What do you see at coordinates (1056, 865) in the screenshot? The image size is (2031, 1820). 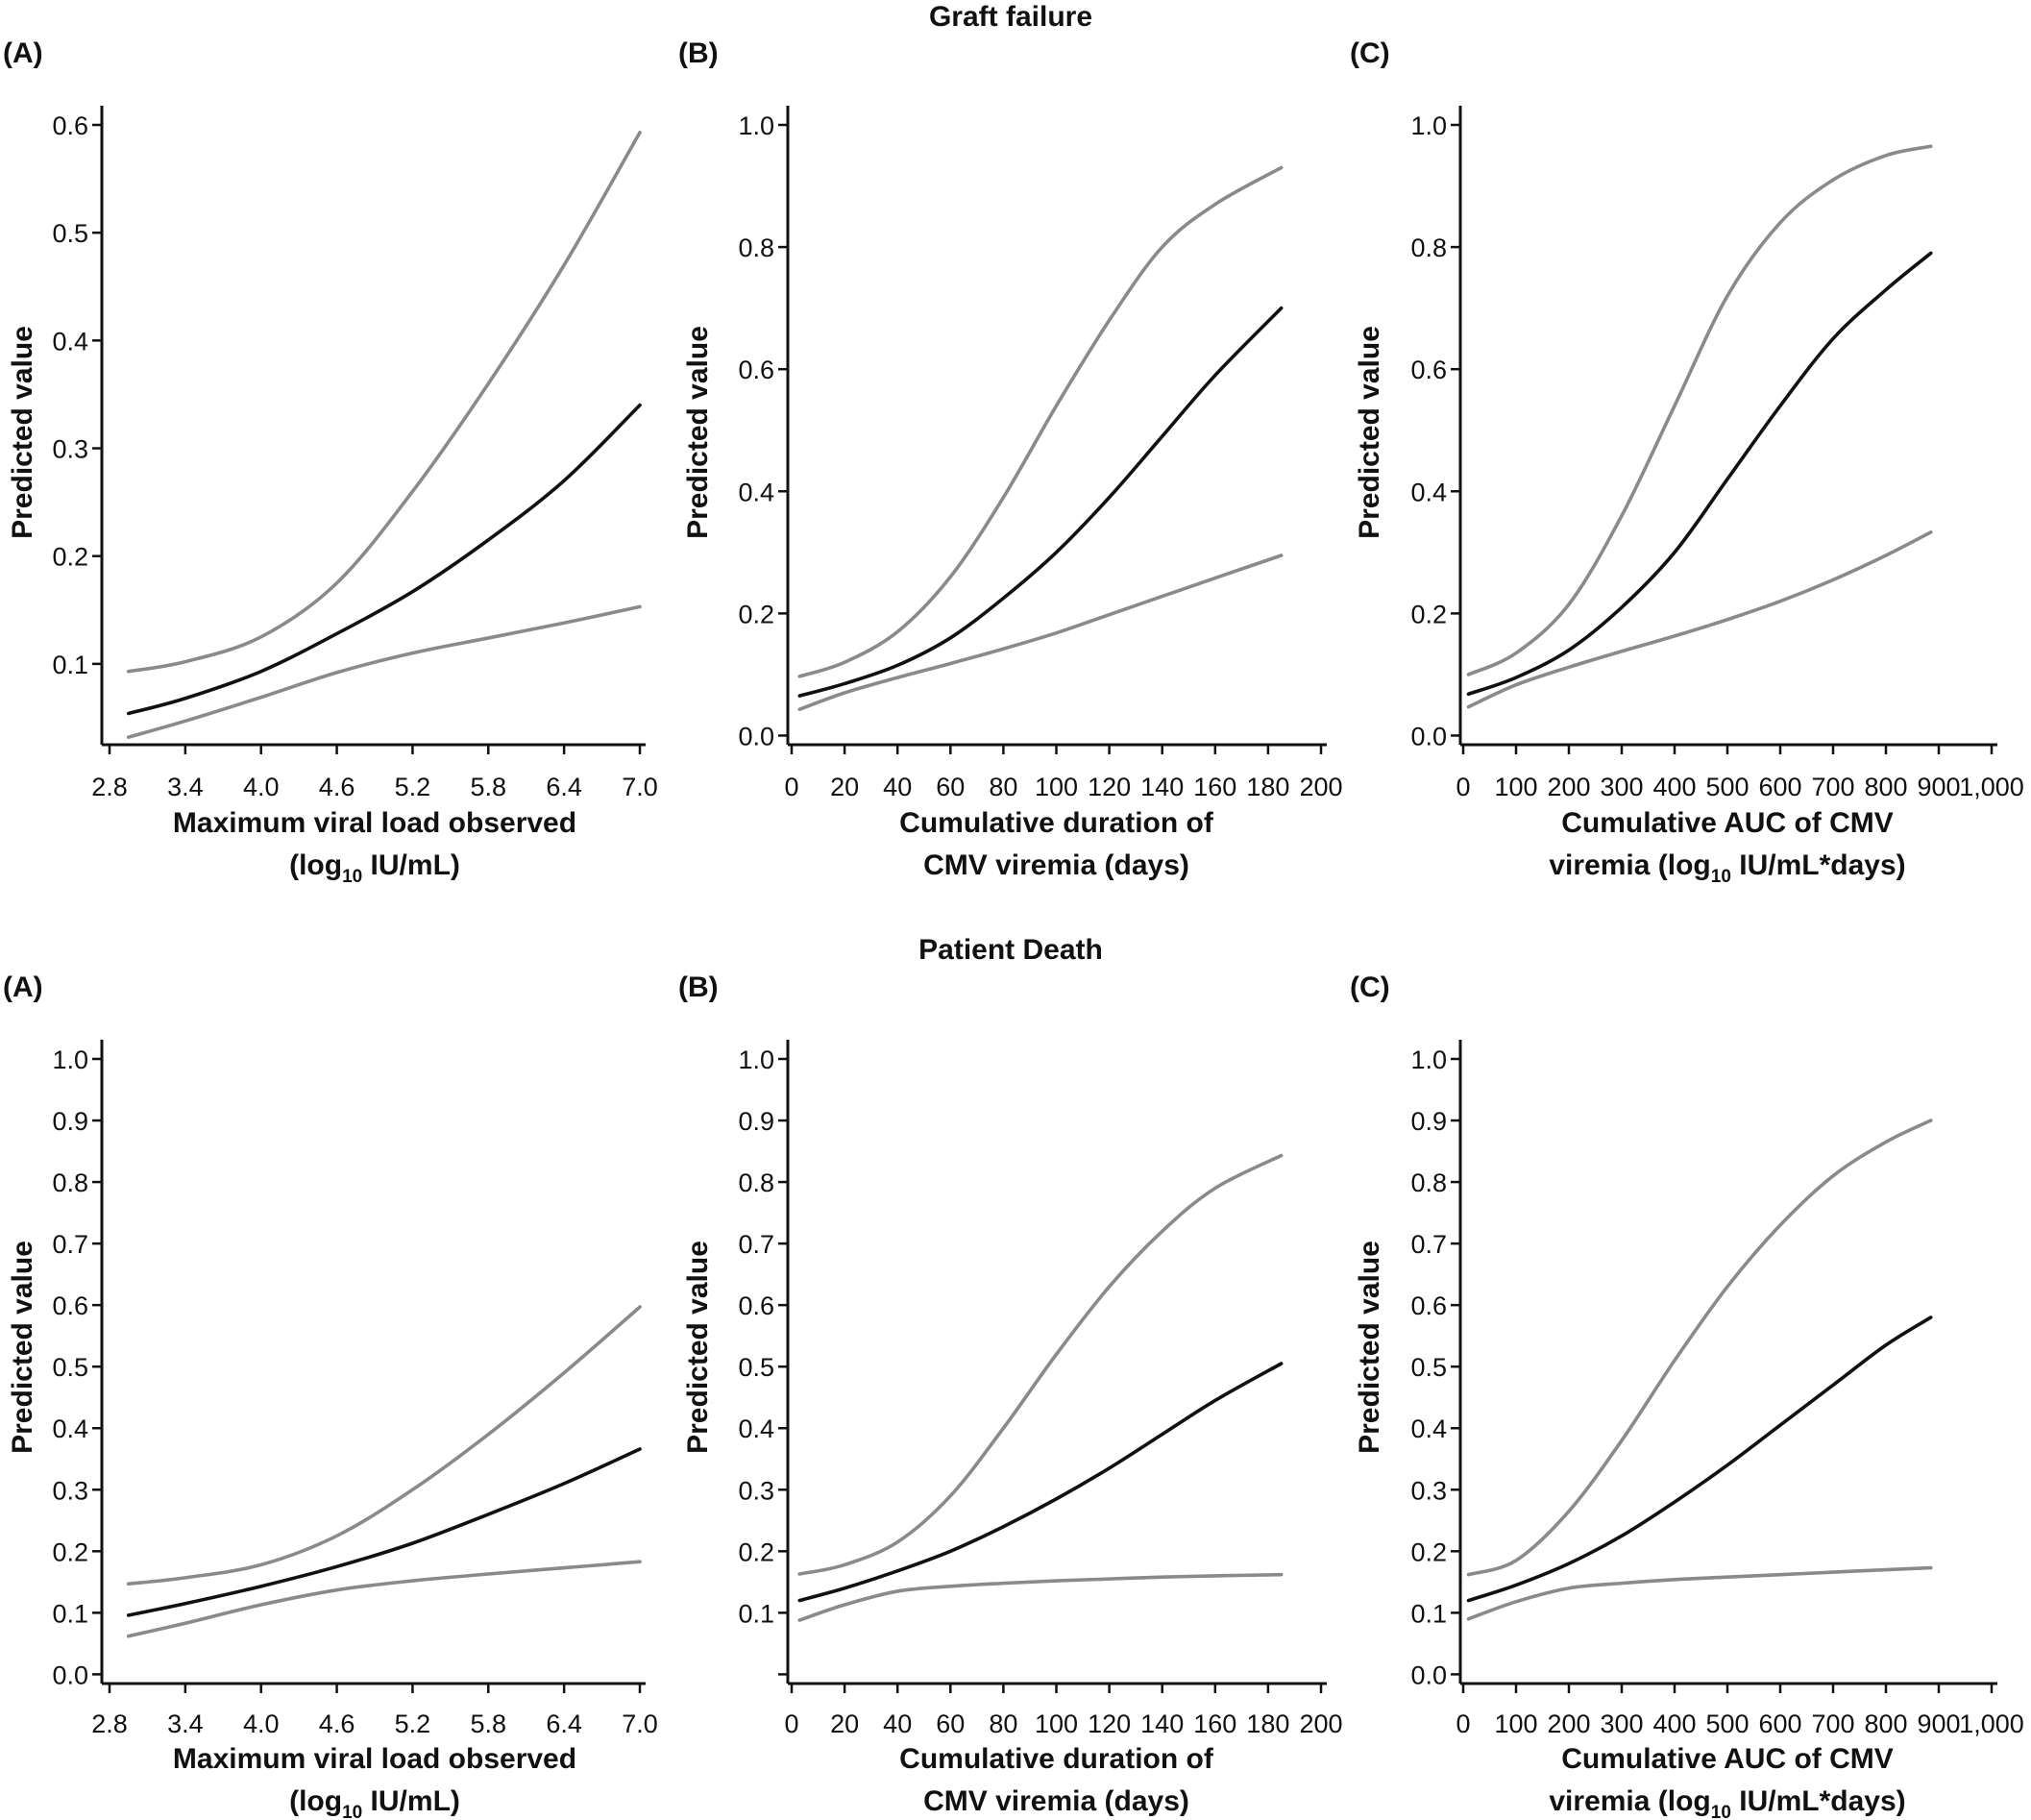 I see `x-axis-title-line: CMV viremia (days)` at bounding box center [1056, 865].